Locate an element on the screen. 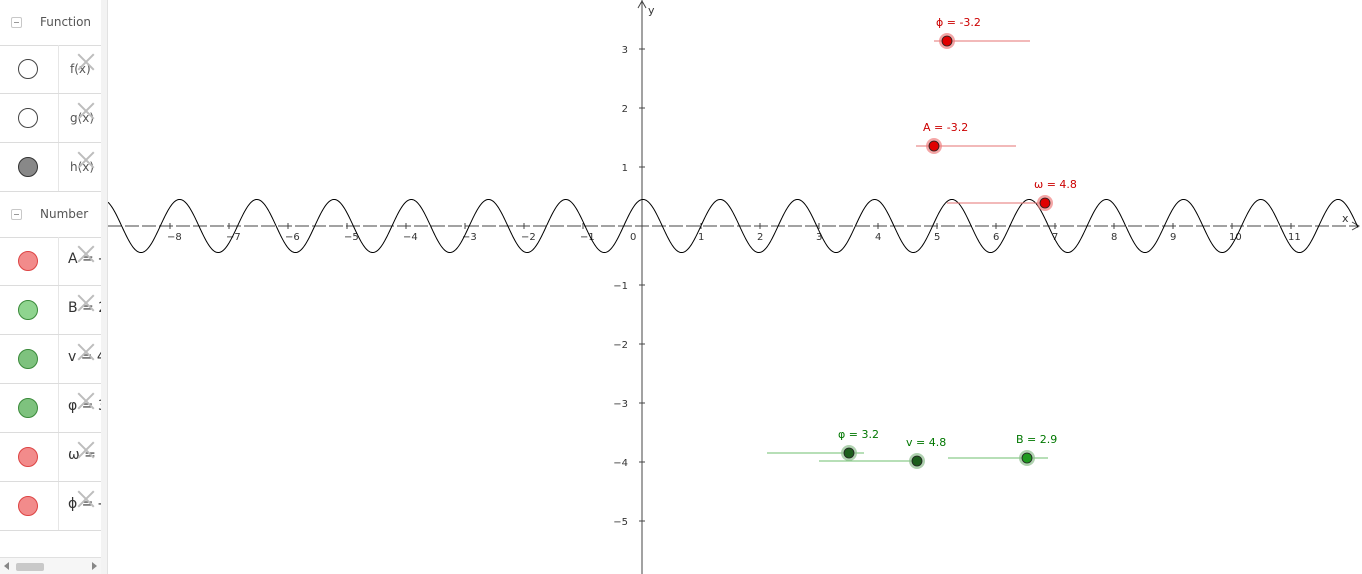 The height and width of the screenshot is (574, 1362). x-tick-label: 3 is located at coordinates (819, 237).